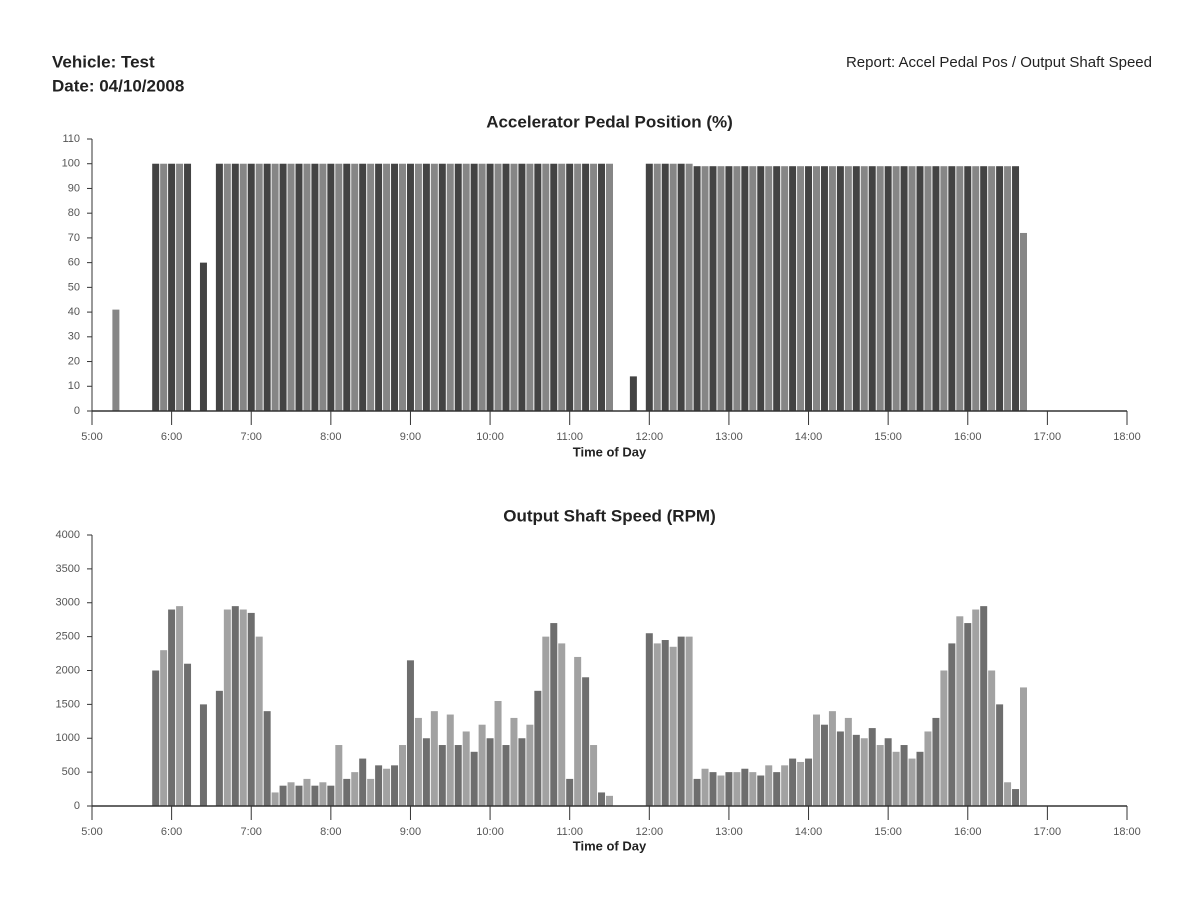 This screenshot has height=916, width=1200. Describe the element at coordinates (610, 845) in the screenshot. I see `x-axis-label: Time of Day` at that location.